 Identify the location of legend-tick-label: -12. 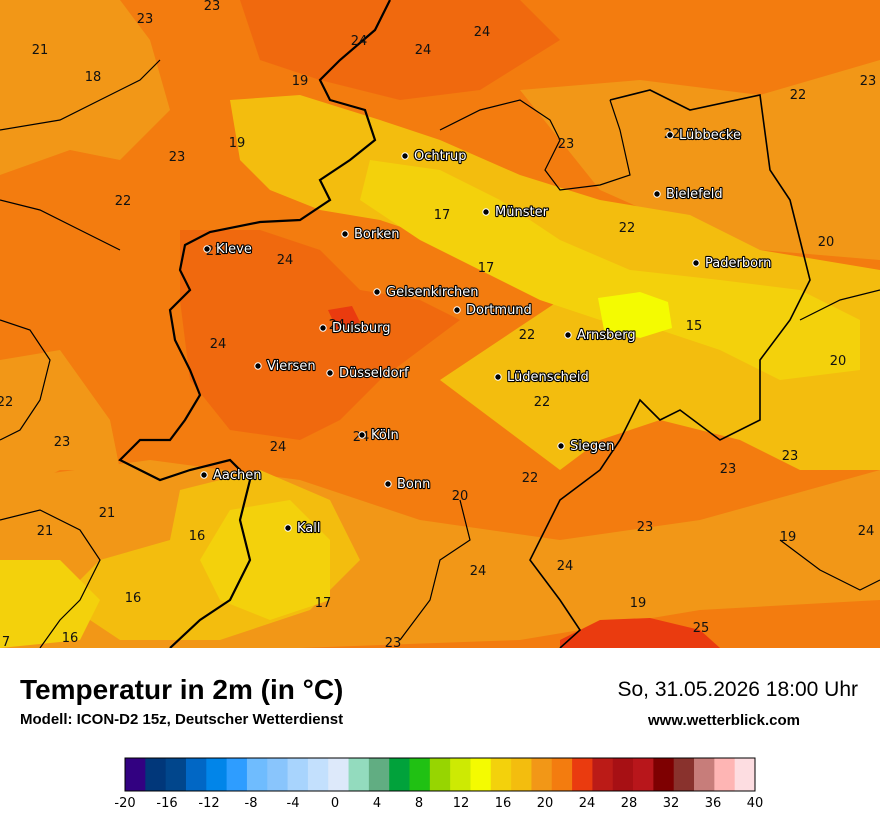
(208, 803).